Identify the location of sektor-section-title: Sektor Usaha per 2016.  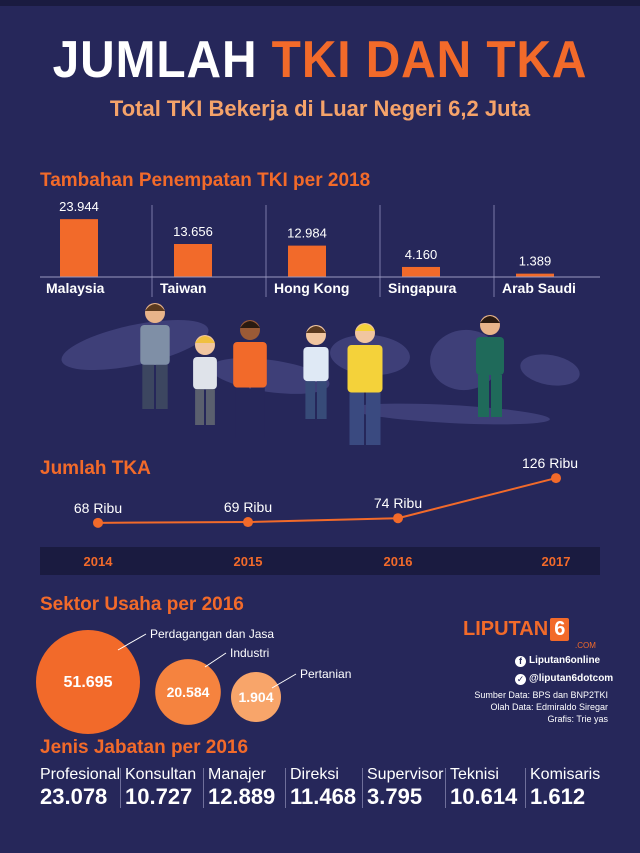
(142, 604).